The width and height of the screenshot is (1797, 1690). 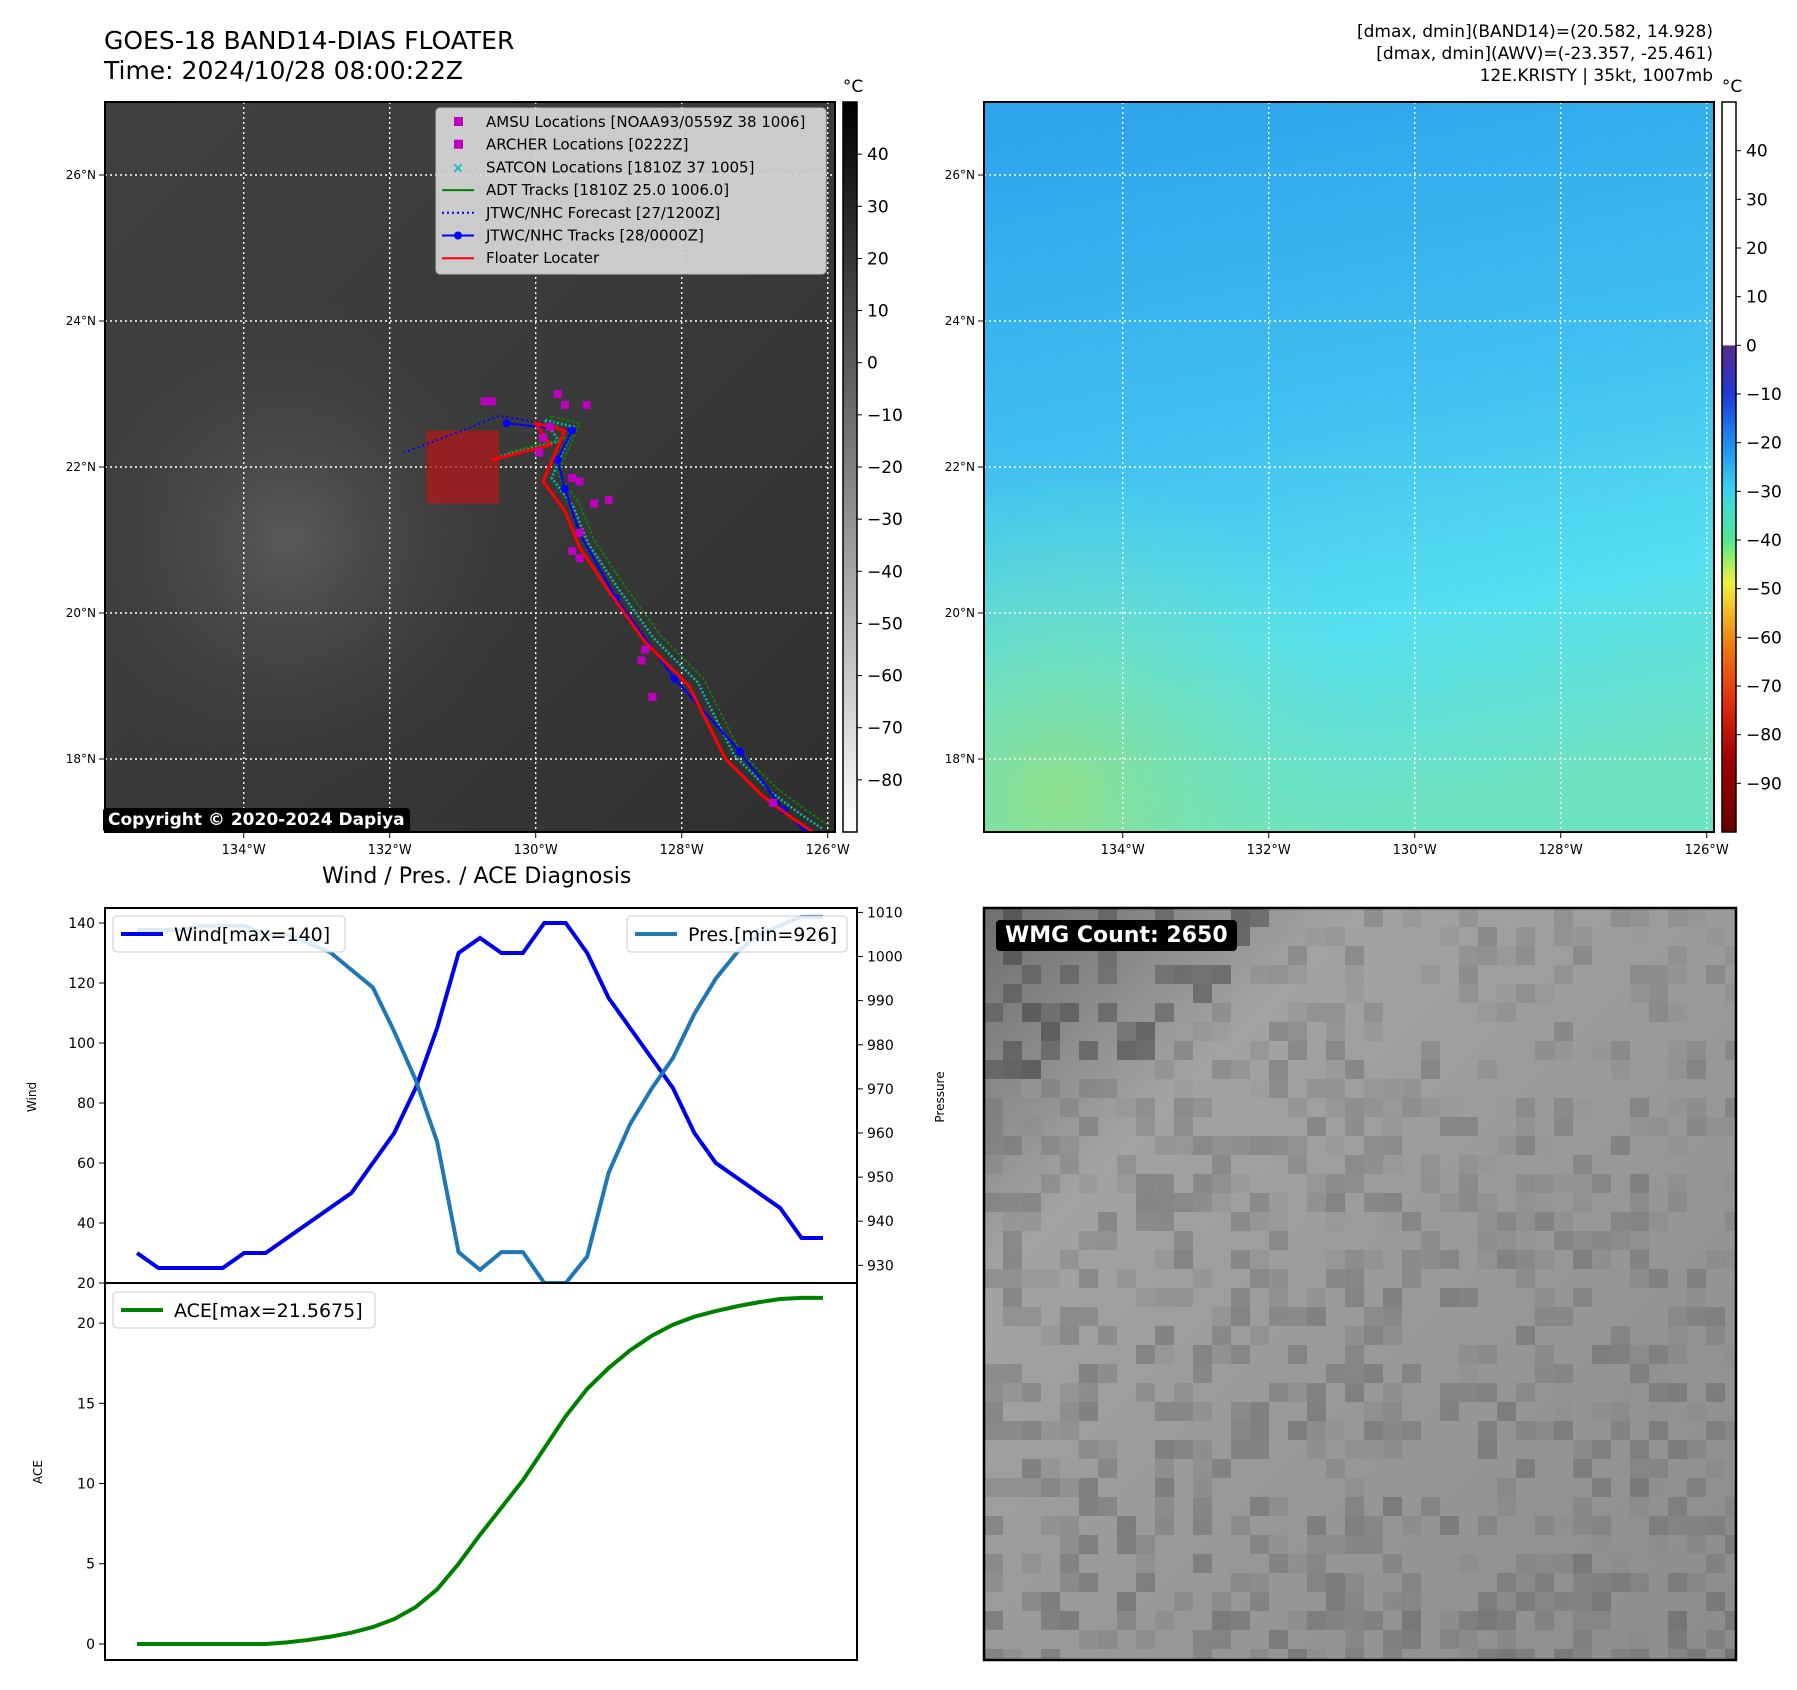 What do you see at coordinates (880, 1178) in the screenshot?
I see `pres-ytick-label: 950` at bounding box center [880, 1178].